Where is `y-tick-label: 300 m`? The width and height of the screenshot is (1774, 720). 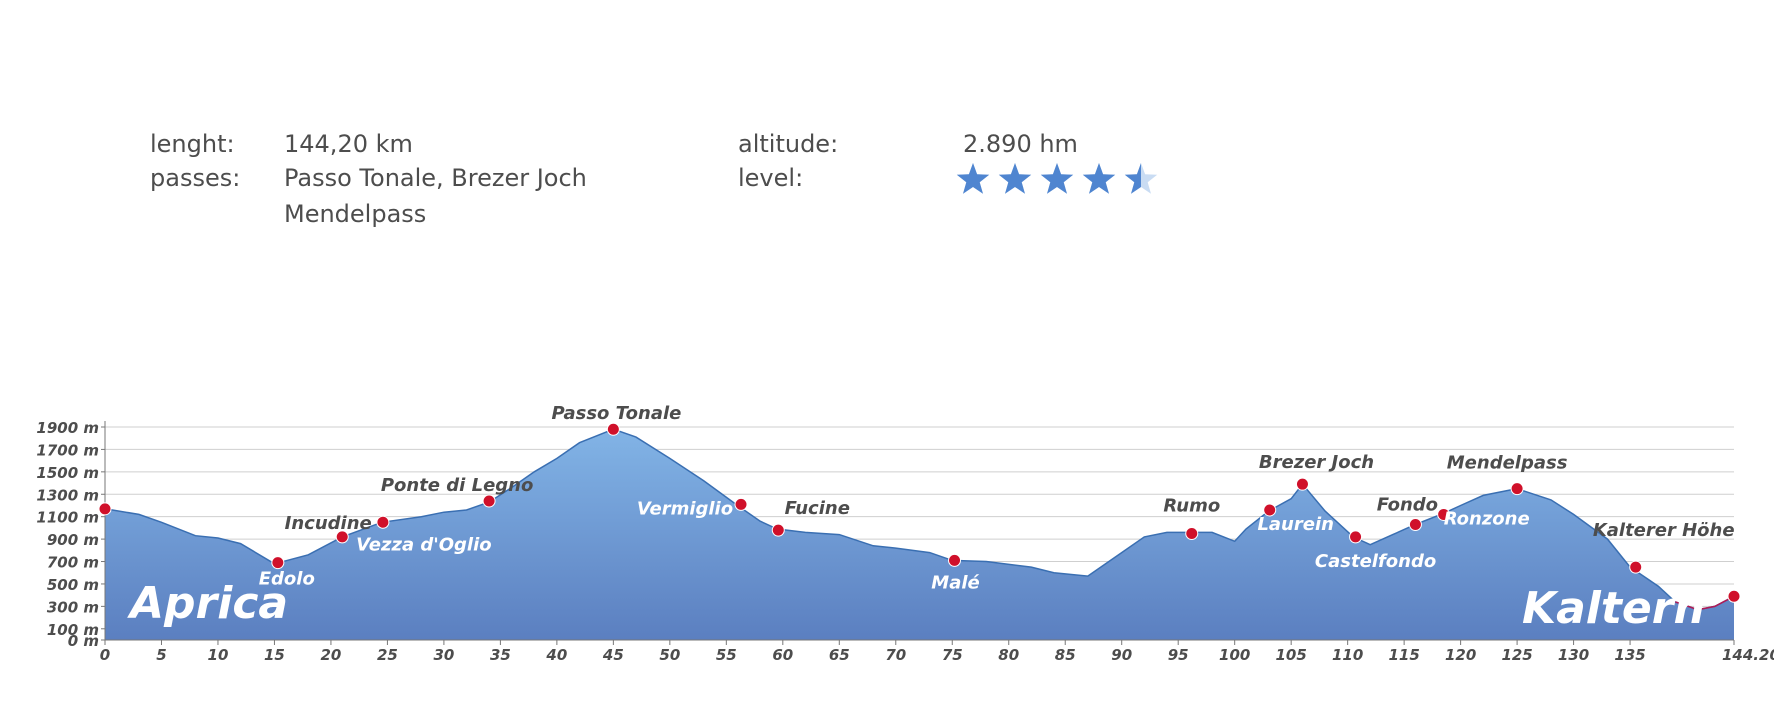 y-tick-label: 300 m is located at coordinates (73, 607).